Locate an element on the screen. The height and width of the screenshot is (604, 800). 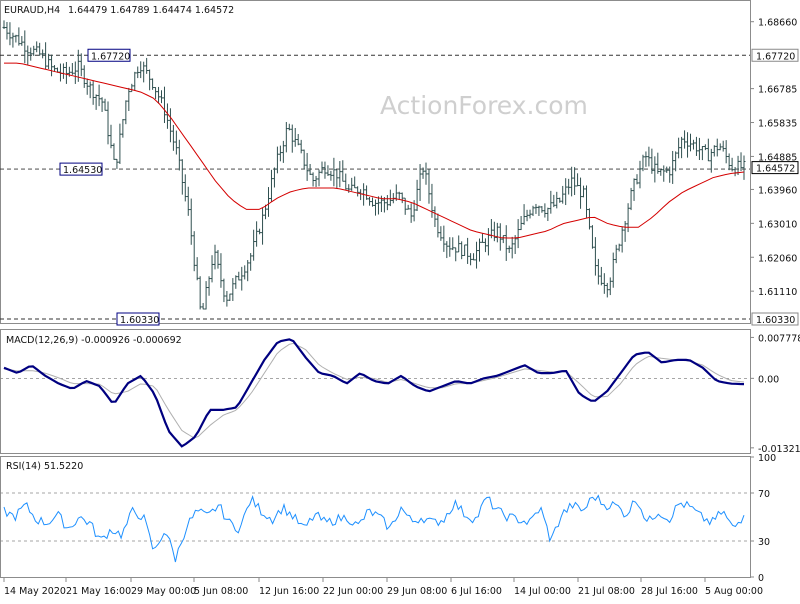
time-axis-label: 21 May 16:00 is located at coordinates (98, 591).